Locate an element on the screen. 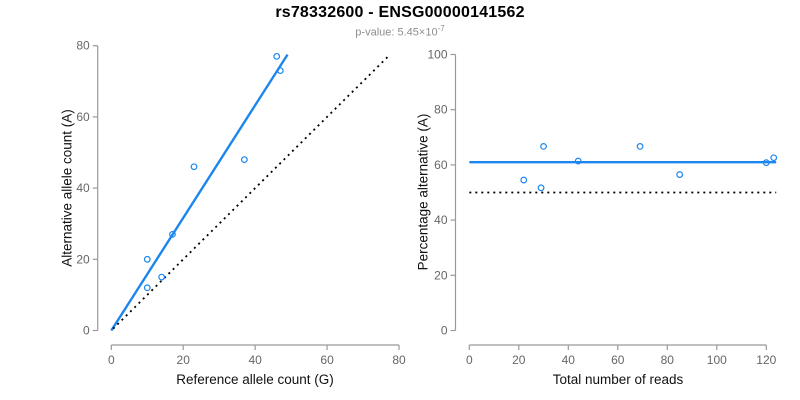  x-tick-label: 100 is located at coordinates (717, 360).